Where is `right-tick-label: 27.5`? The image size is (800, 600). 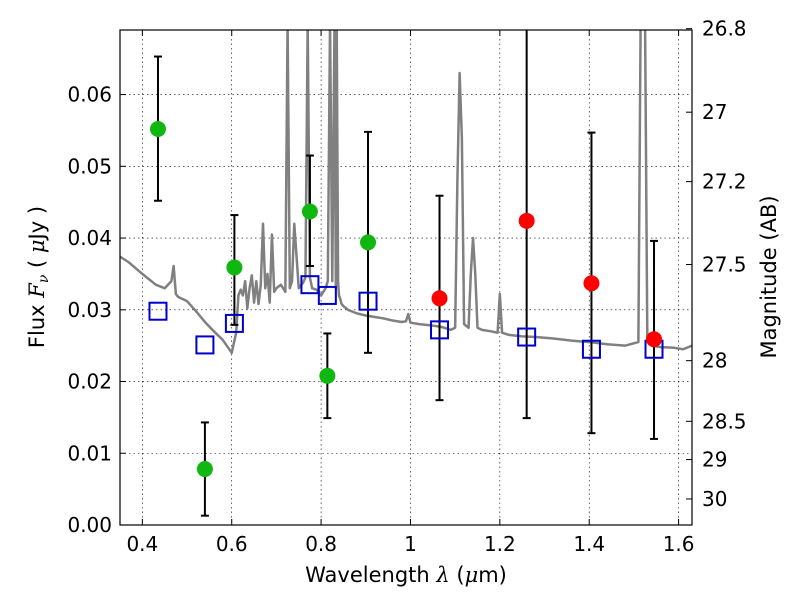 right-tick-label: 27.5 is located at coordinates (724, 265).